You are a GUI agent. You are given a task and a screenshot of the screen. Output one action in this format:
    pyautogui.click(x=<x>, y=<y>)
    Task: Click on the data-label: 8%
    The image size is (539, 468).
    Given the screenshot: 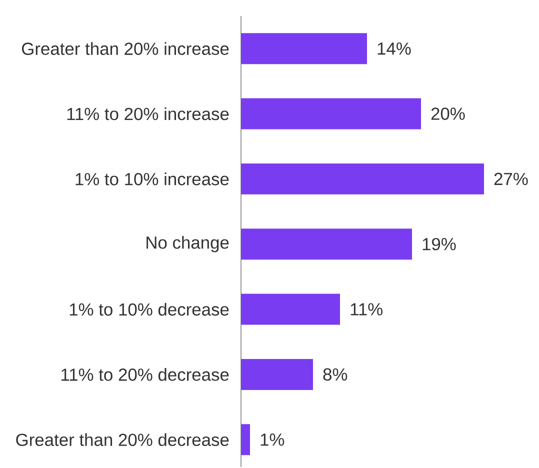 What is the action you would take?
    pyautogui.click(x=335, y=374)
    